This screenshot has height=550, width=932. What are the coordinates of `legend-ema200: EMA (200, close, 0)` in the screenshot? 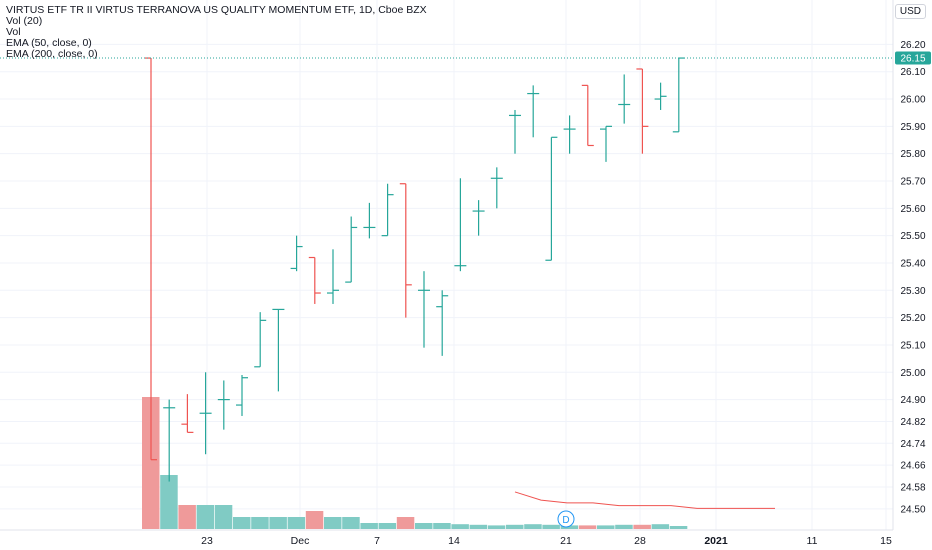 It's located at (52, 54).